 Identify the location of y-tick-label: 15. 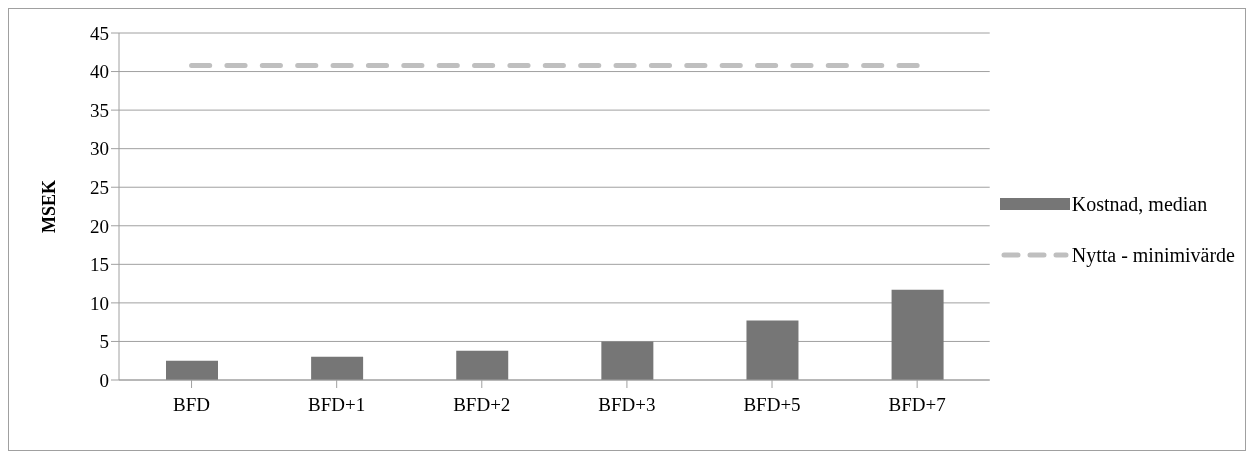
(99, 265).